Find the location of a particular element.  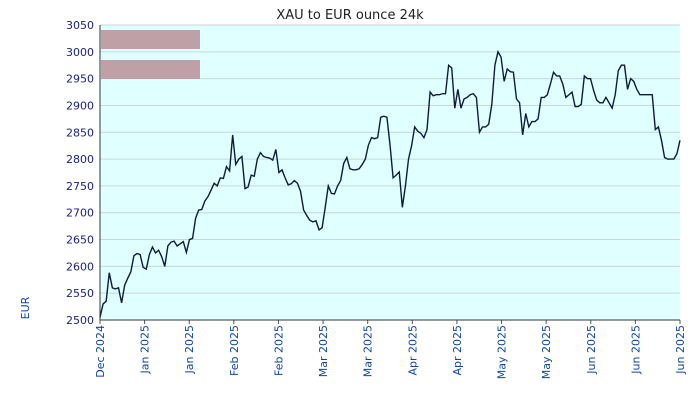

x-tick-label: Dec 2024 is located at coordinates (100, 351).